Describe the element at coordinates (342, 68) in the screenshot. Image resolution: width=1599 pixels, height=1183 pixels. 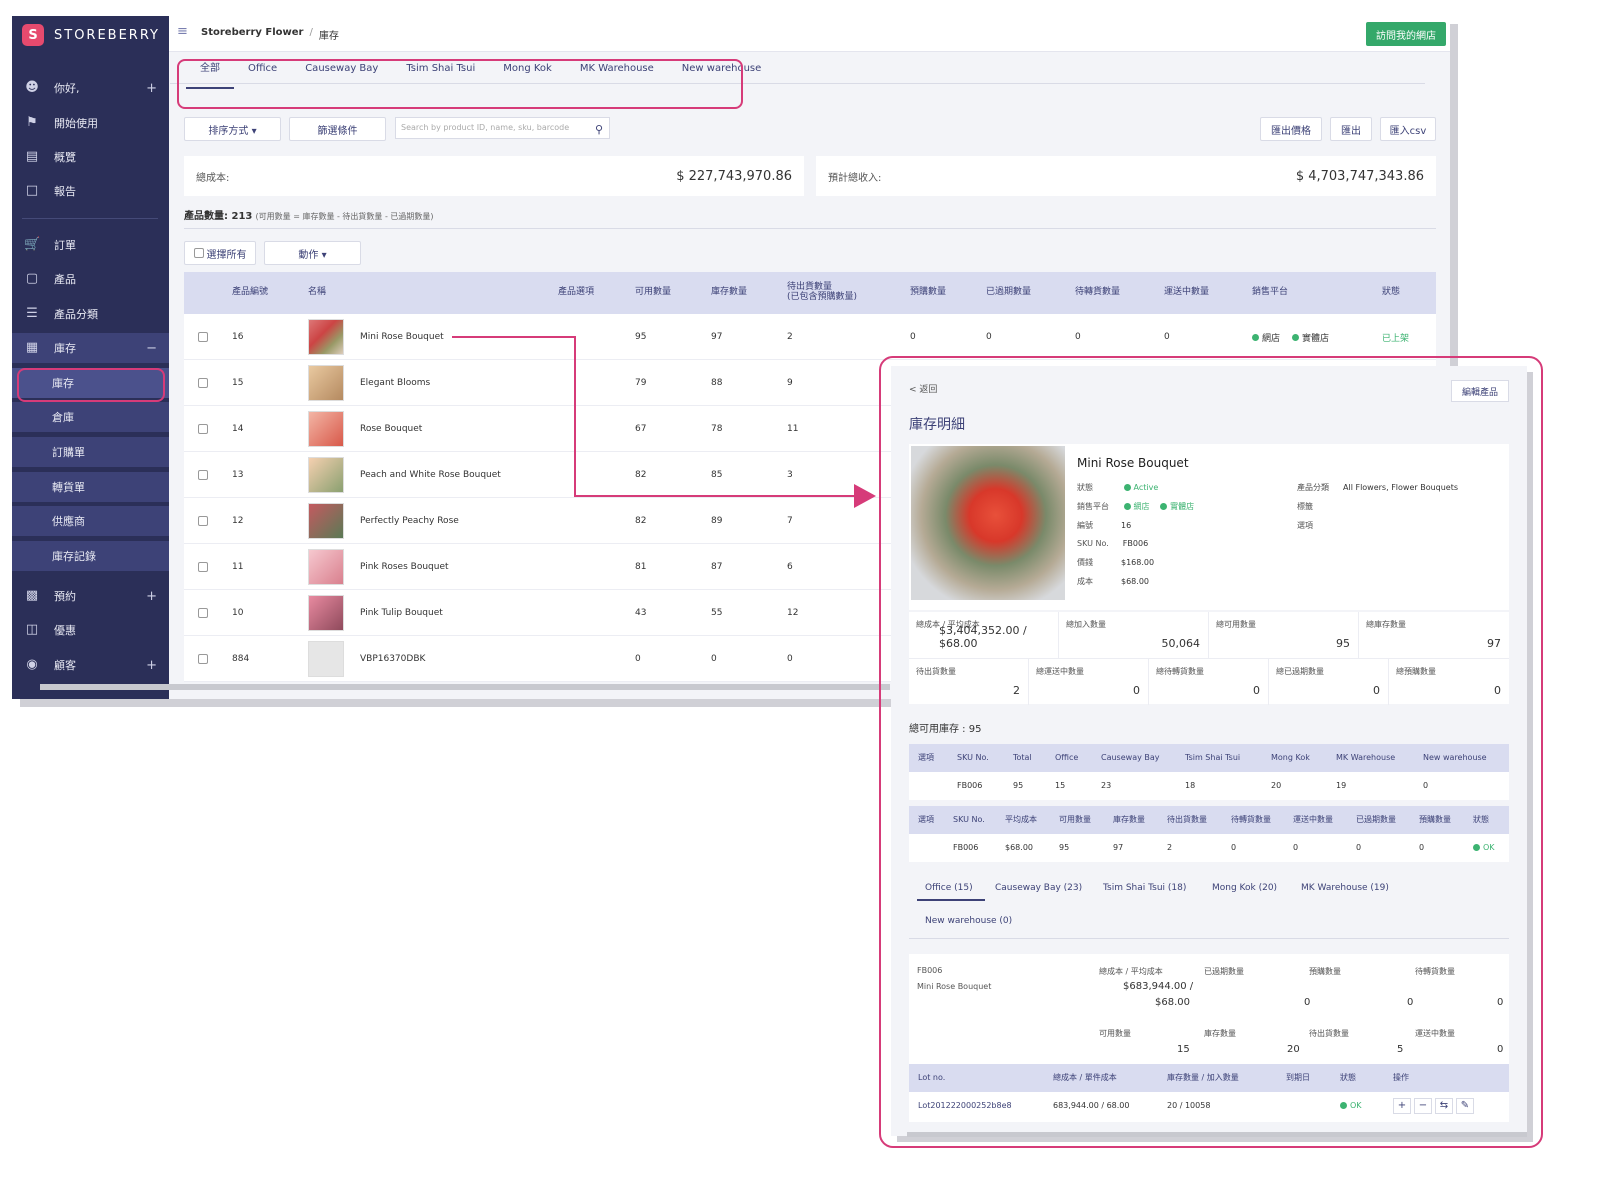
I see `tab-causeway-bay: Causeway Bay` at that location.